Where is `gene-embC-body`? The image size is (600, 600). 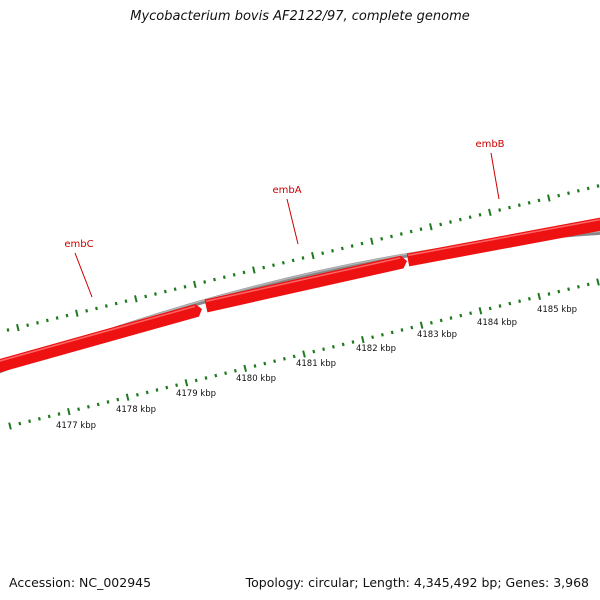
gene-embC-body is located at coordinates (101, 340).